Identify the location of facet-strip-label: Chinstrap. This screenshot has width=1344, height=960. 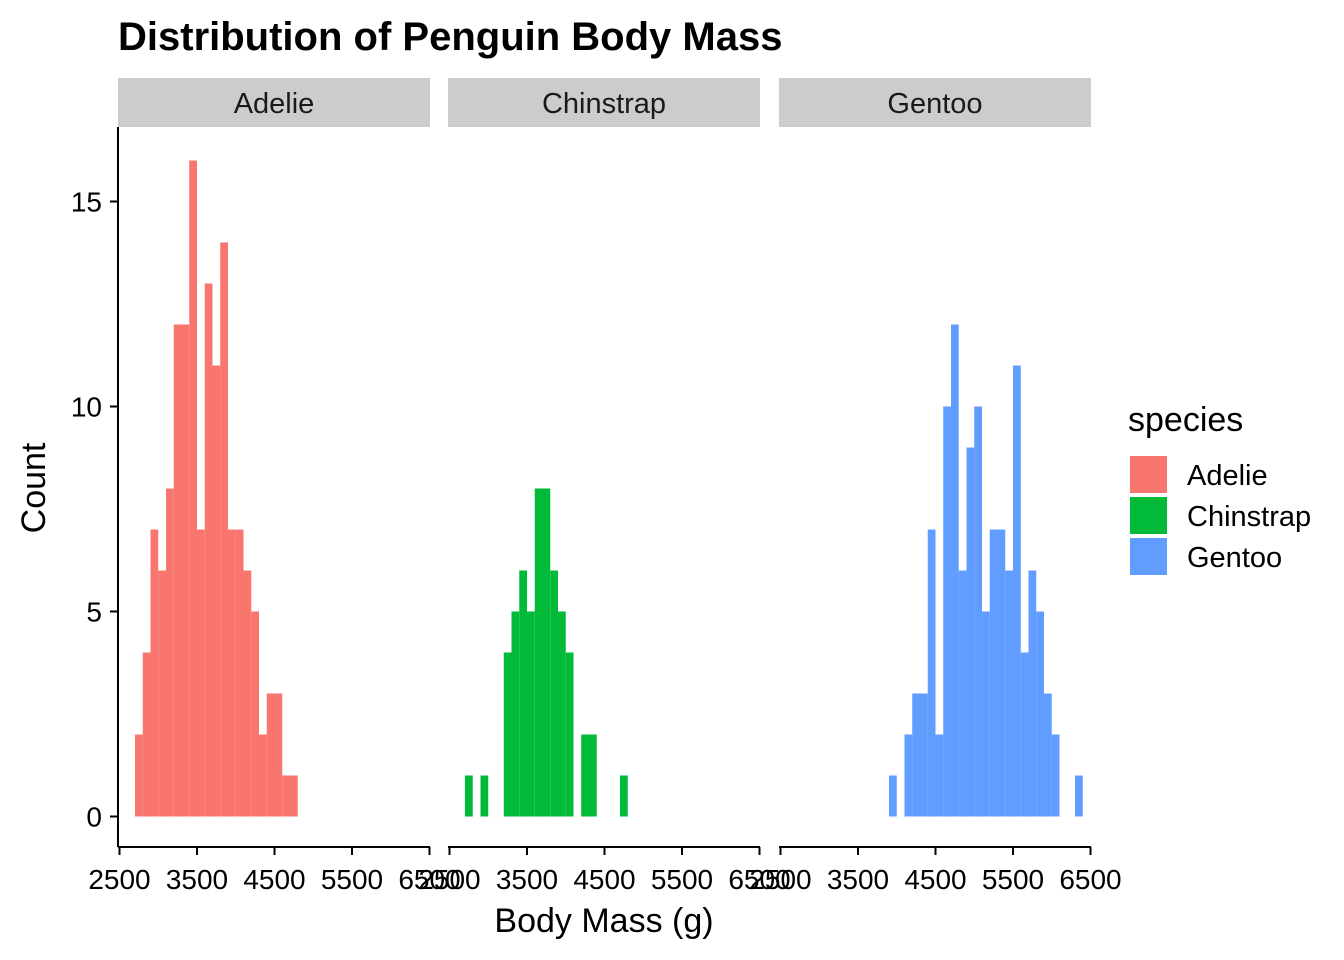
(604, 104).